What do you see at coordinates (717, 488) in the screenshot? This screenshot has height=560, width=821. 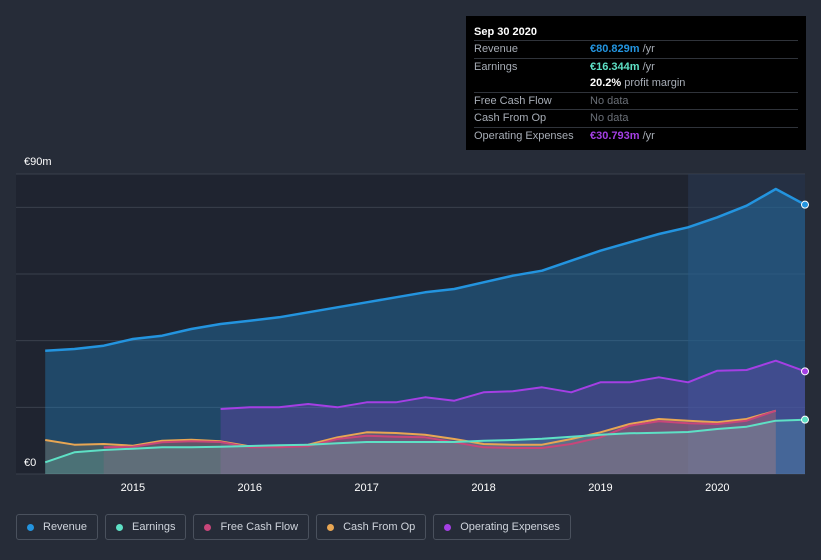 I see `x-tick-label-2020: 2020` at bounding box center [717, 488].